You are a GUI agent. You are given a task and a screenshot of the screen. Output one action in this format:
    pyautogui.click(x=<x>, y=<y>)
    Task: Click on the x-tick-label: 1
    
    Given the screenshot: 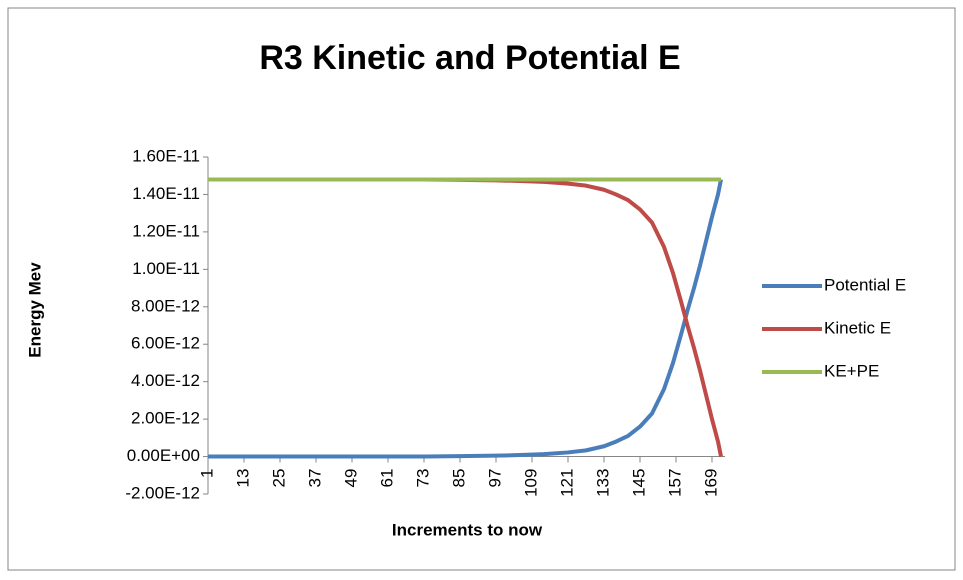 What is the action you would take?
    pyautogui.click(x=206, y=473)
    